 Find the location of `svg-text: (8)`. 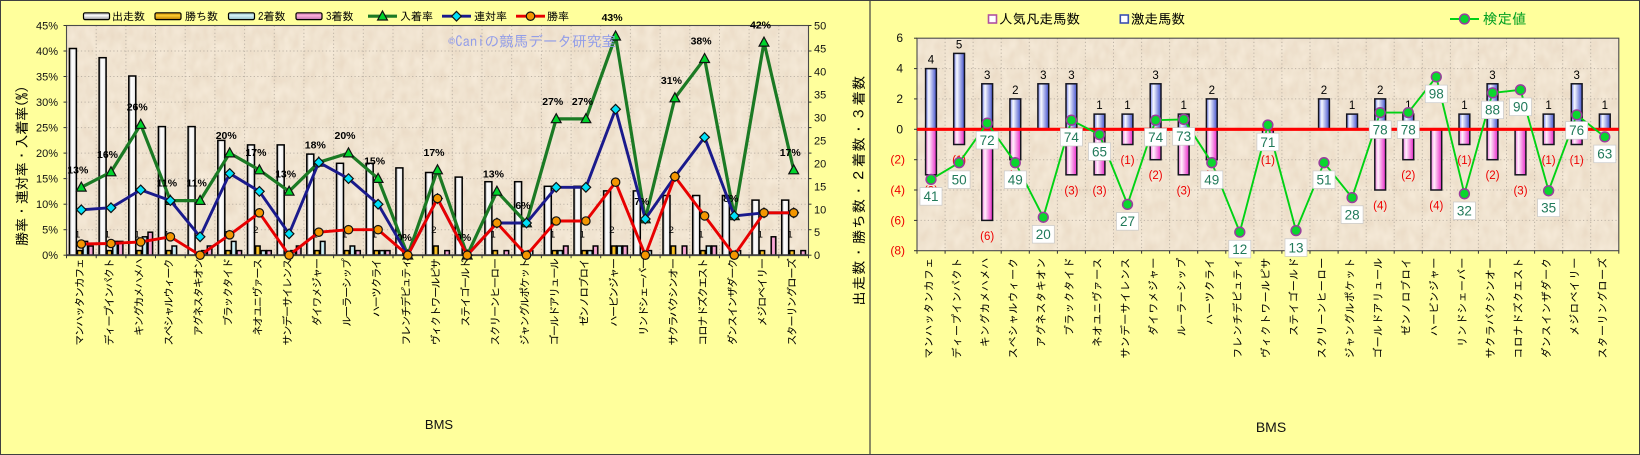

svg-text: (8) is located at coordinates (897, 251).